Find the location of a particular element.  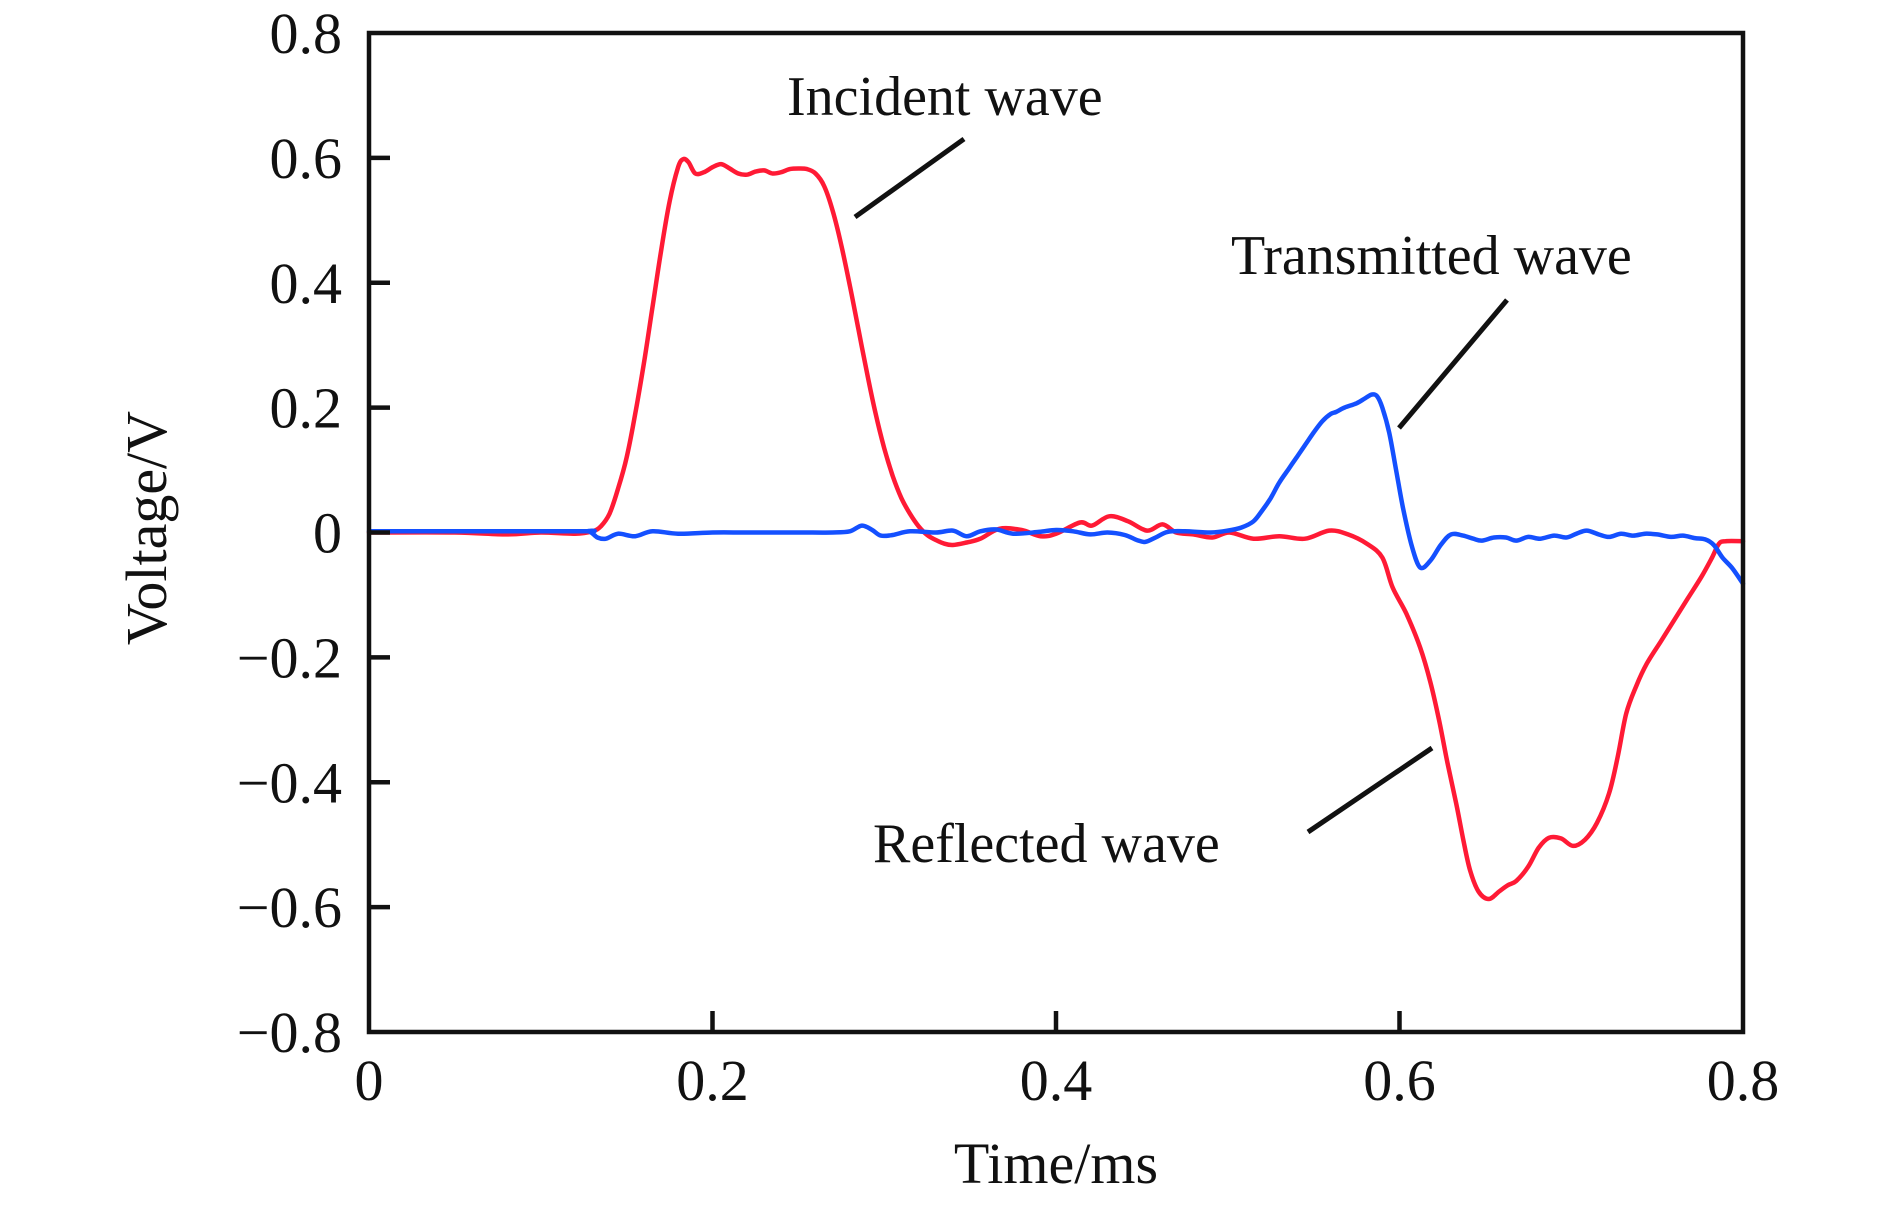

y-tick-label: 0.8 is located at coordinates (306, 33).